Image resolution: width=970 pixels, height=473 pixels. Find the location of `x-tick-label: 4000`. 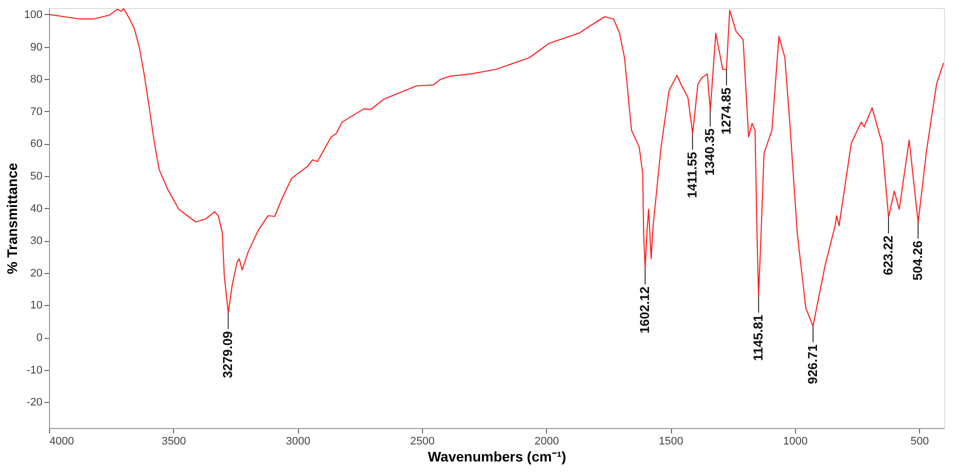

x-tick-label: 4000 is located at coordinates (62, 442).